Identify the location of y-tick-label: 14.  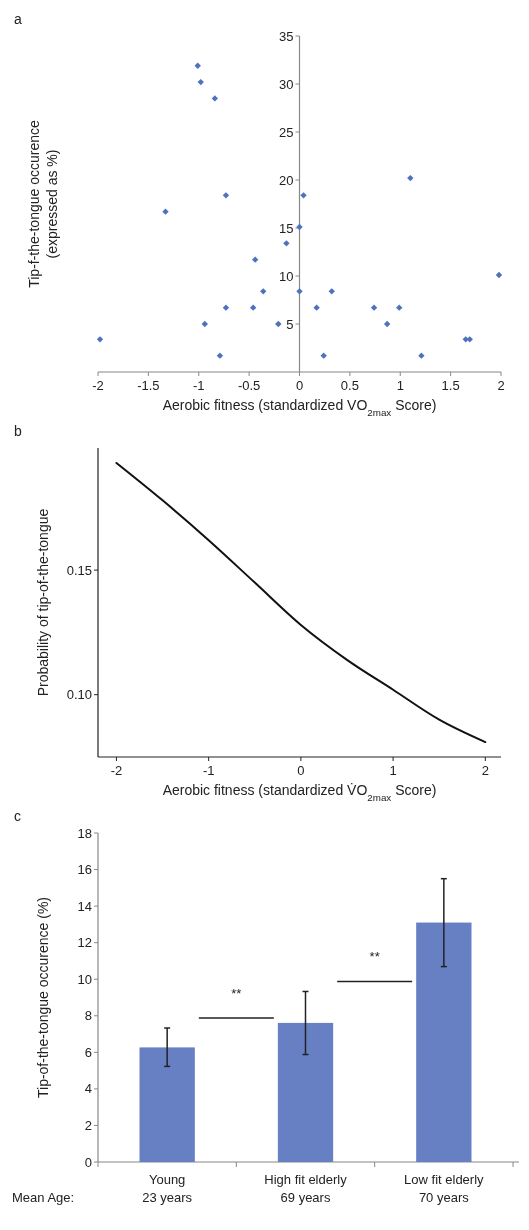
(84, 906).